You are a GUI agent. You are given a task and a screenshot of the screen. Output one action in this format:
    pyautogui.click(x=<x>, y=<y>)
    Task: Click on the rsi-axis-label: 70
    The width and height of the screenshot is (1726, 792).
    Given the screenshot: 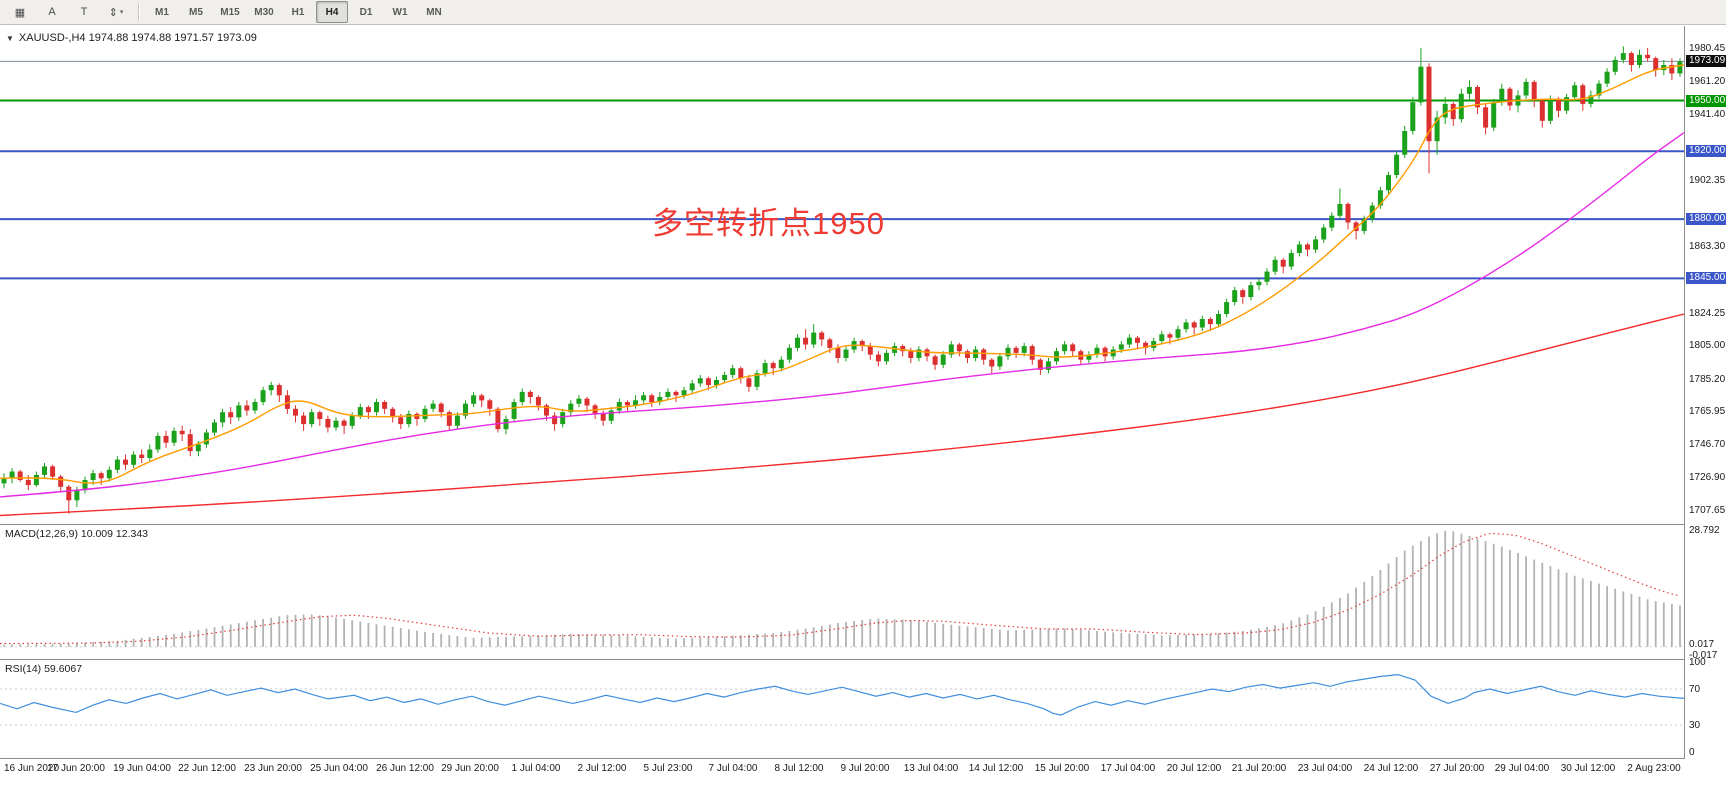 What is the action you would take?
    pyautogui.click(x=1695, y=689)
    